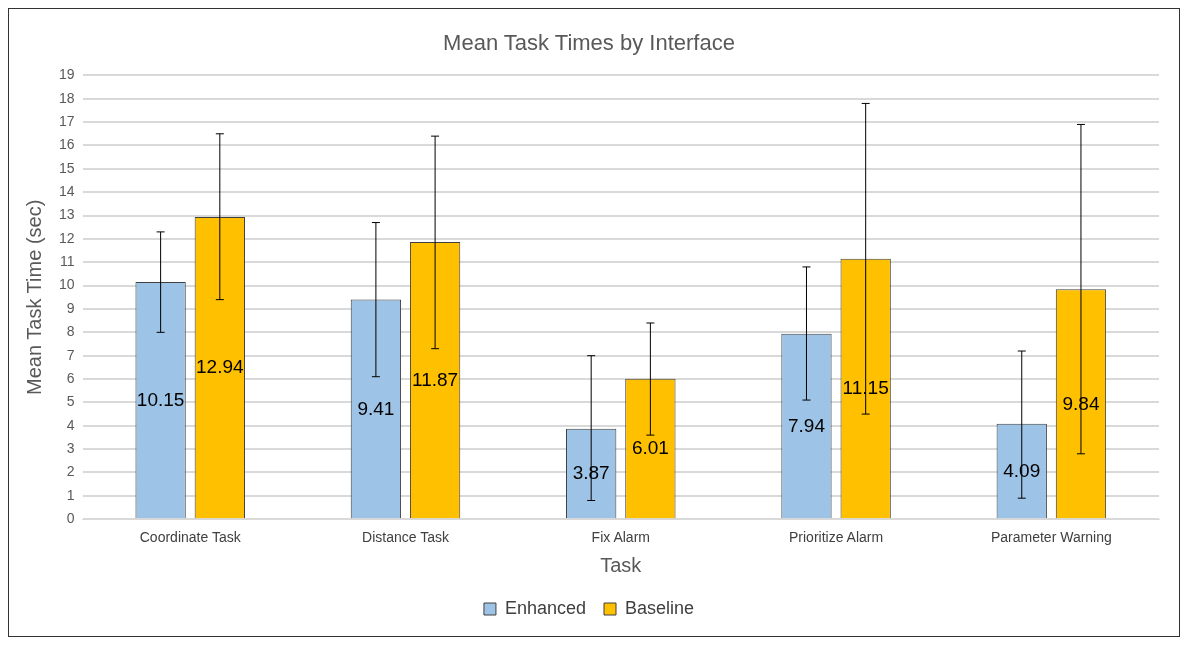 This screenshot has height=645, width=1188. I want to click on x-axis-title: Task, so click(621, 564).